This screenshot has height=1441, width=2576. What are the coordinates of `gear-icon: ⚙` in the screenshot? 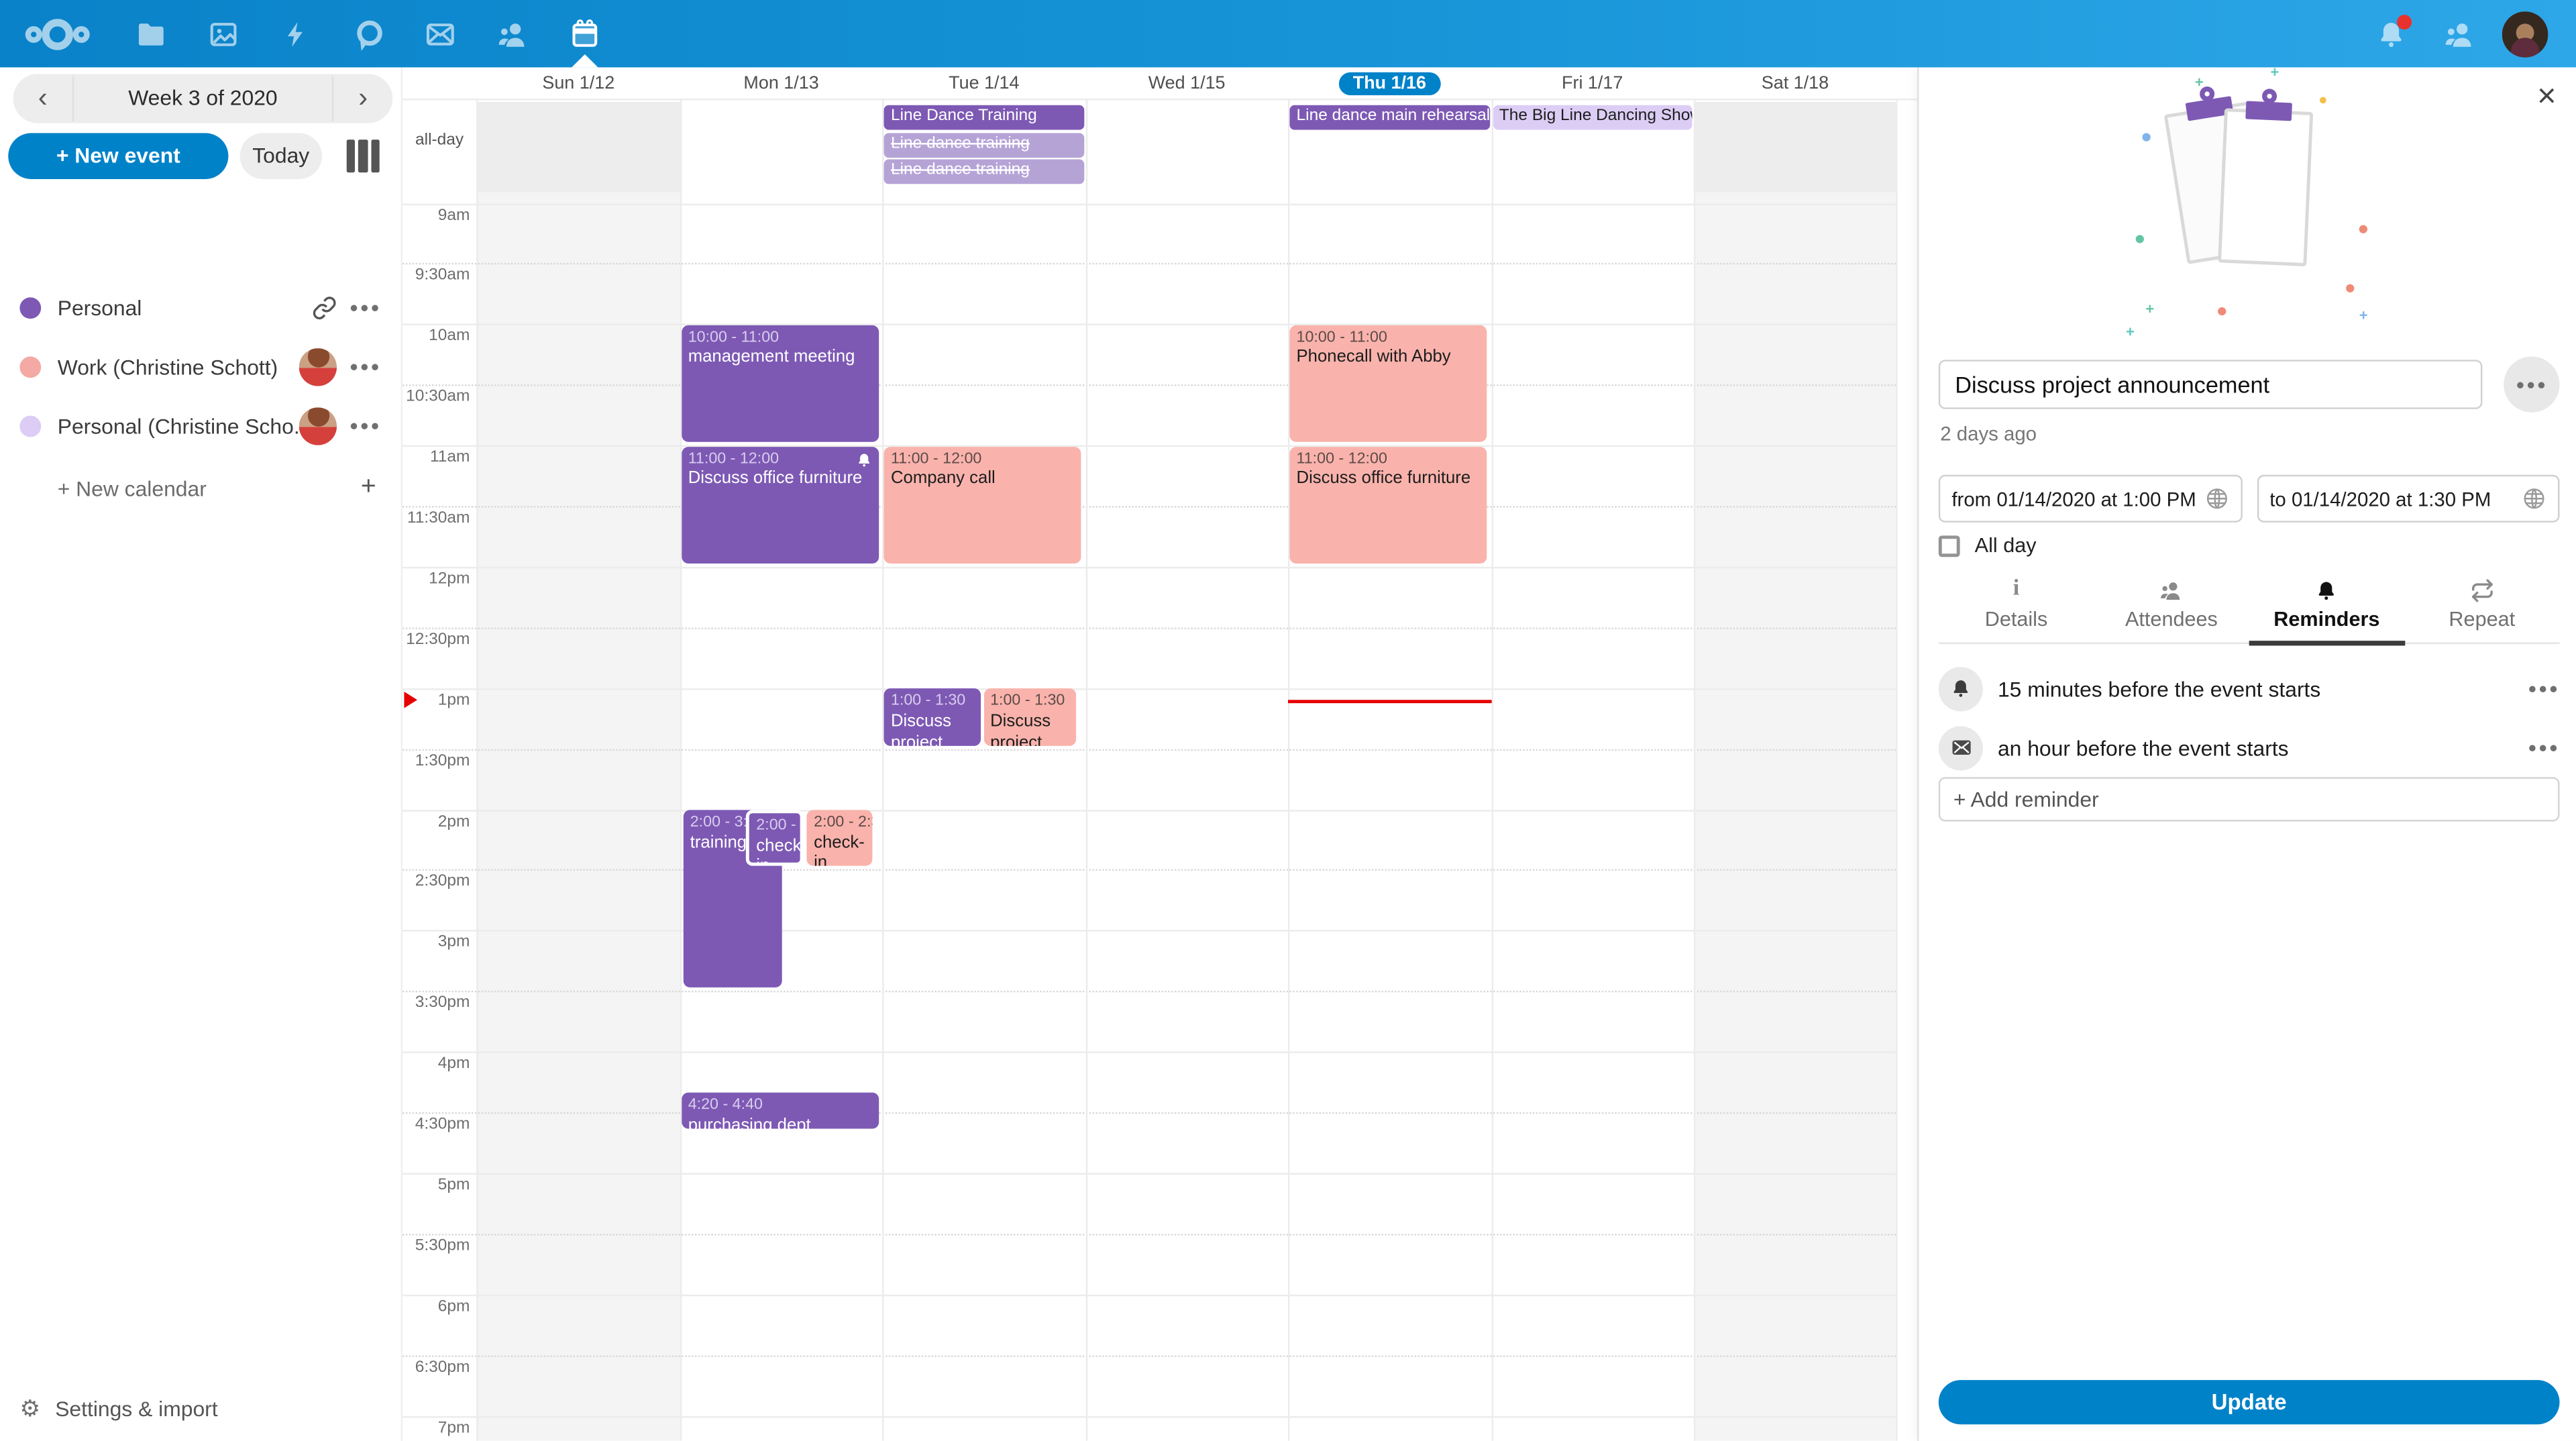 It's located at (30, 1407).